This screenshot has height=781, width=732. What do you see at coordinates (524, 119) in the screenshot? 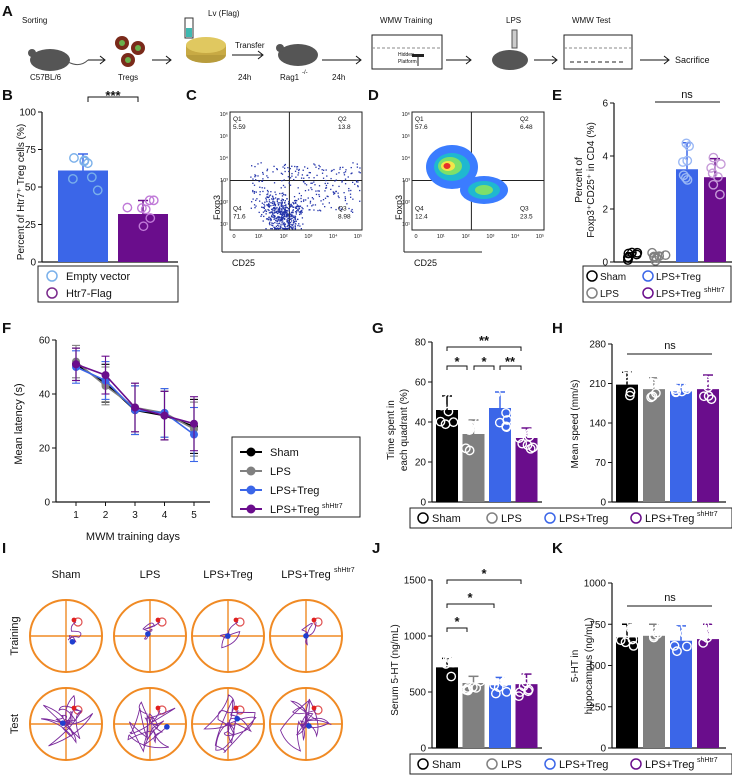
I see `quadrant-label: Q2` at bounding box center [524, 119].